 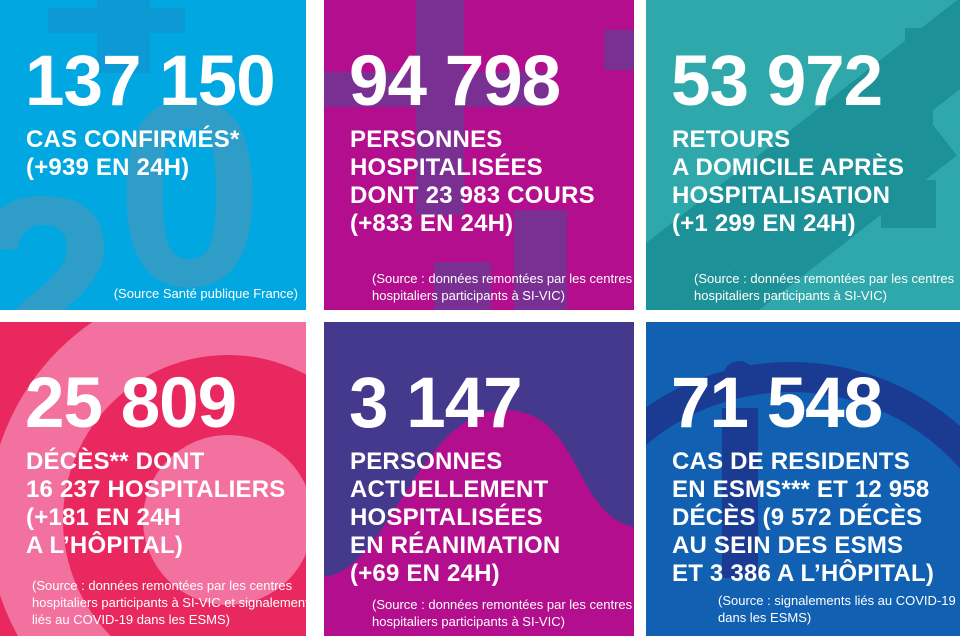 I want to click on stat-label-line: HOSPITALISATION, so click(x=781, y=195).